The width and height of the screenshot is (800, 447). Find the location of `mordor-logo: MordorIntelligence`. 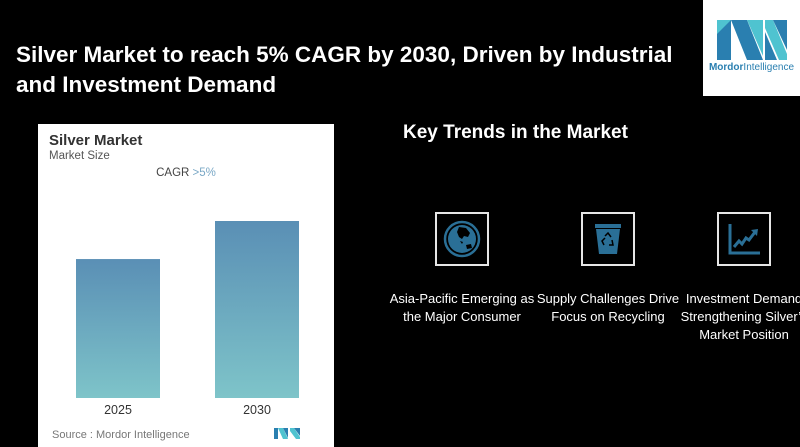

mordor-logo: MordorIntelligence is located at coordinates (751, 48).